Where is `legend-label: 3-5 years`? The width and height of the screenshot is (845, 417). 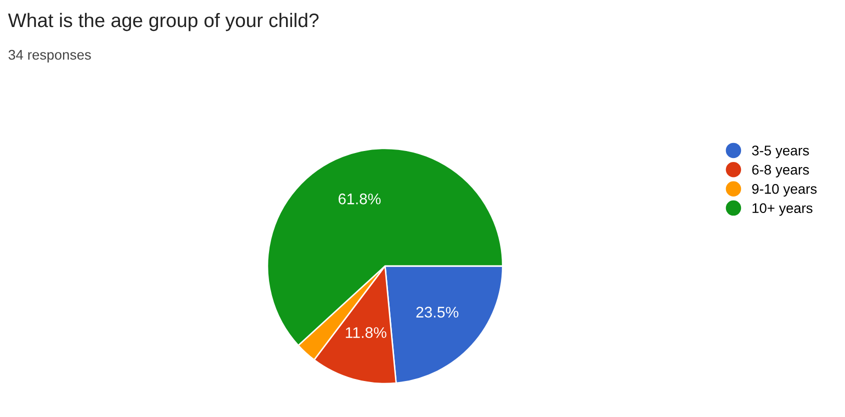 legend-label: 3-5 years is located at coordinates (780, 152).